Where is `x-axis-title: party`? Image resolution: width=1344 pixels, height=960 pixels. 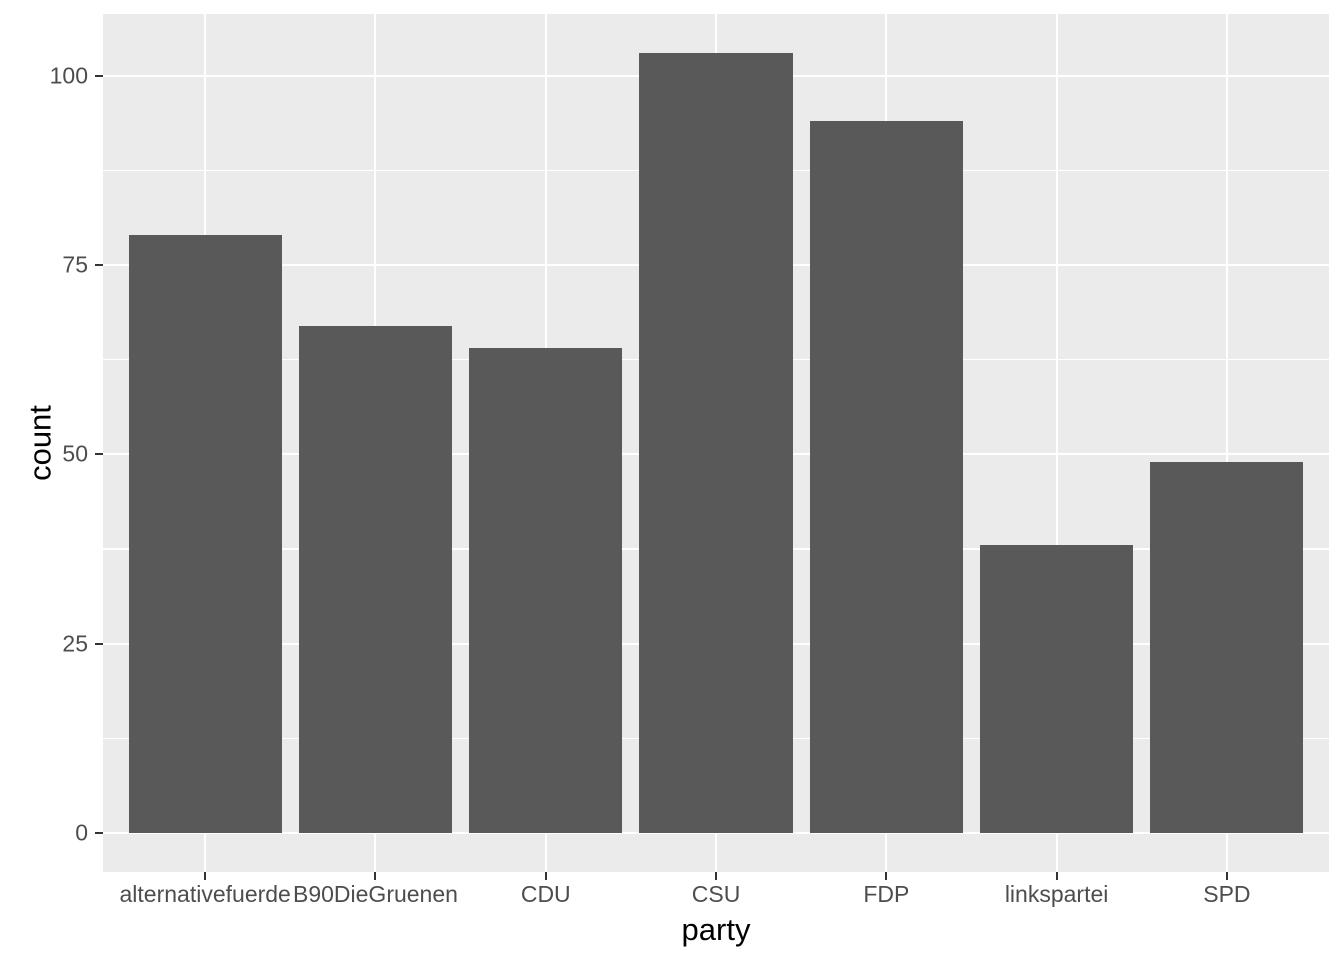 x-axis-title: party is located at coordinates (716, 929).